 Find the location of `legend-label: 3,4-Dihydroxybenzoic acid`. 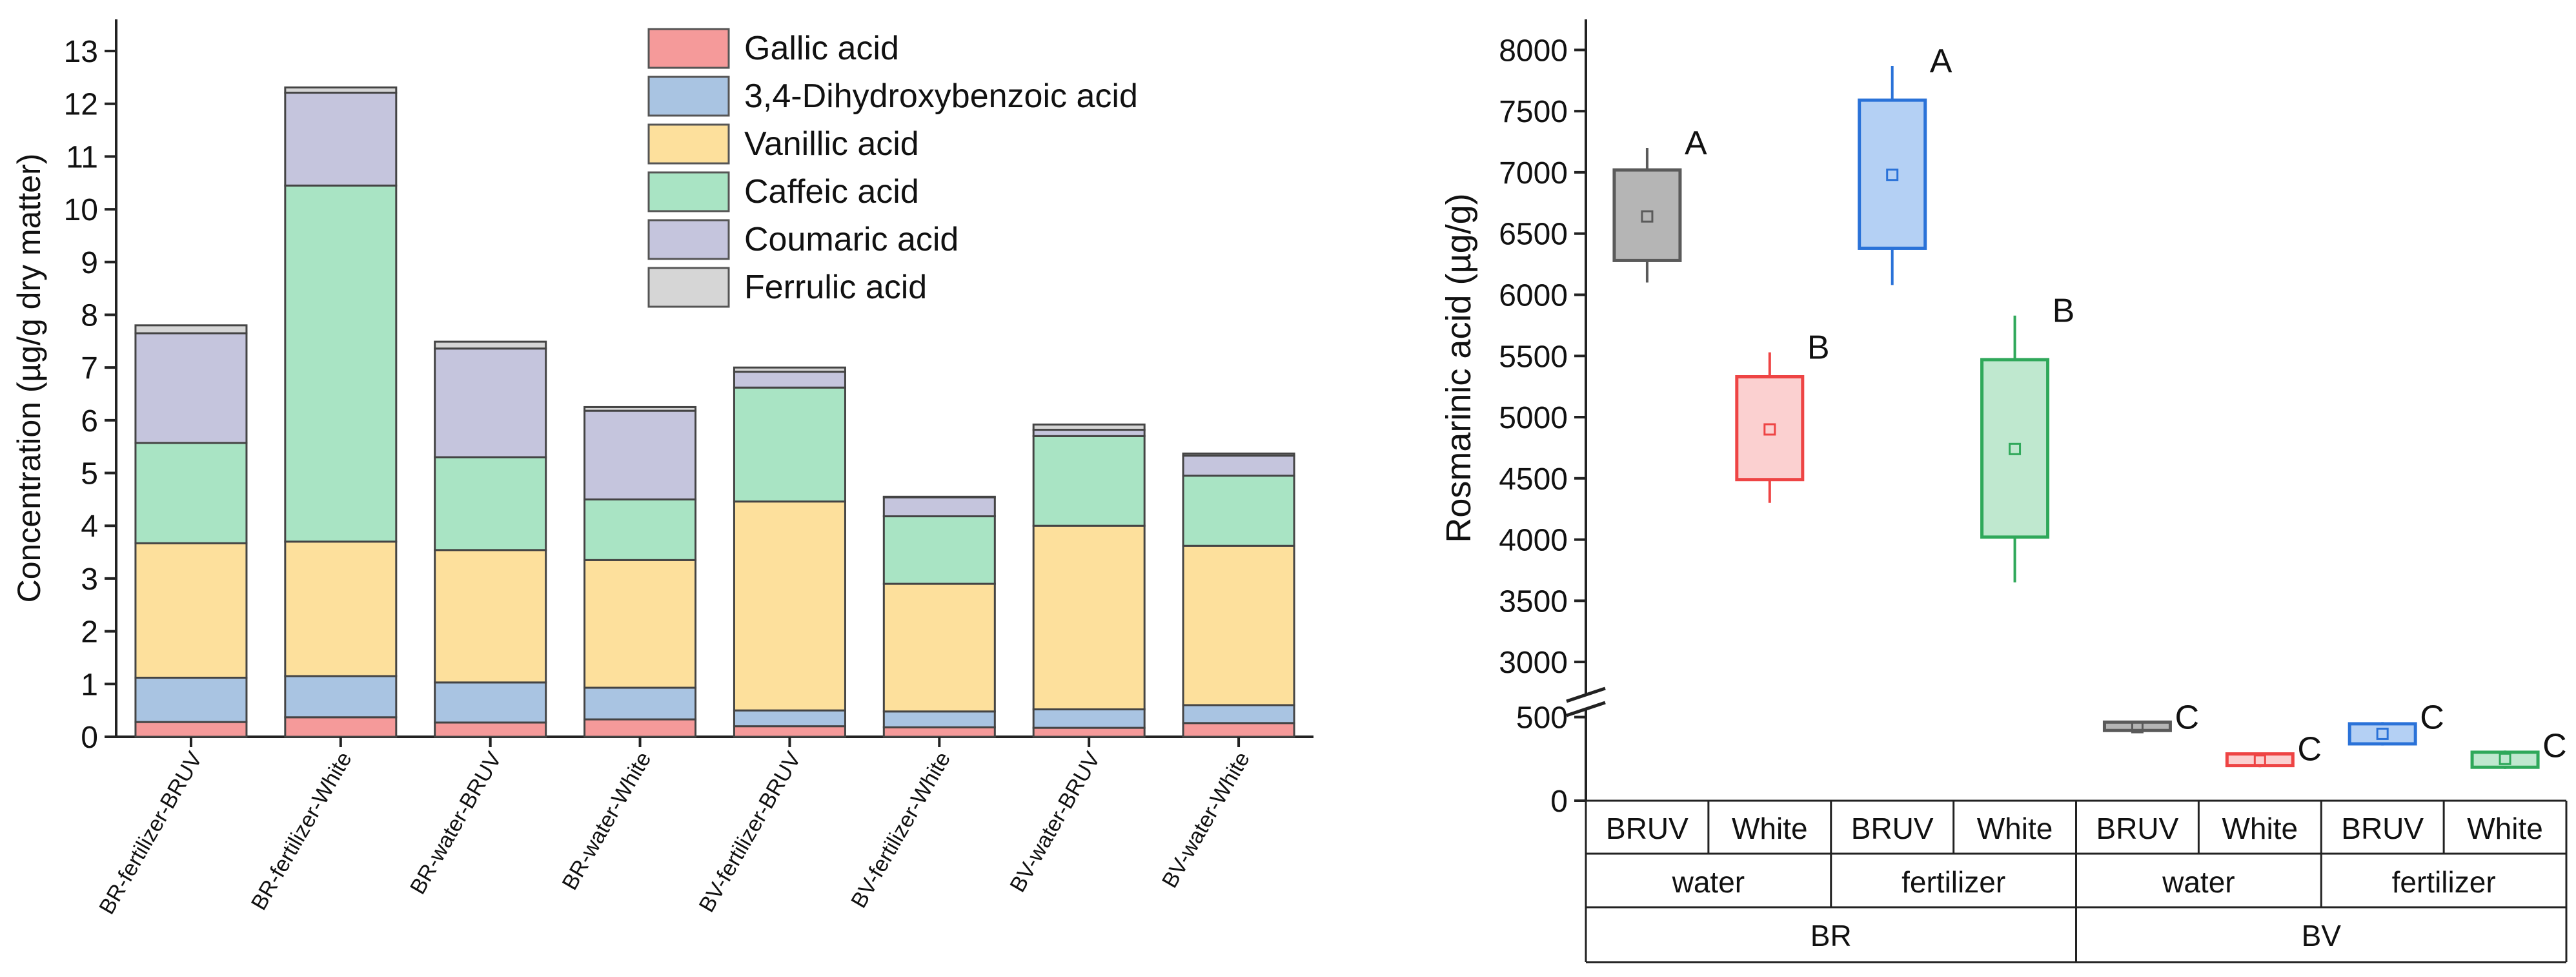

legend-label: 3,4-Dihydroxybenzoic acid is located at coordinates (941, 96).